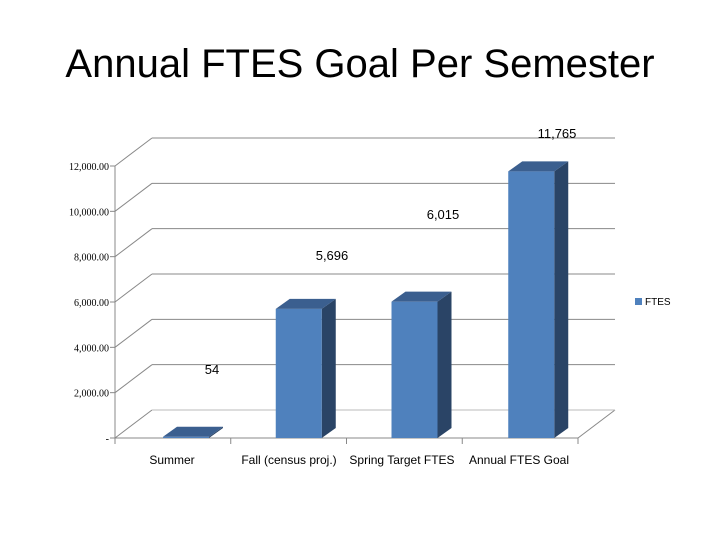 The image size is (720, 540). Describe the element at coordinates (107, 439) in the screenshot. I see `y-tick-label: -` at that location.